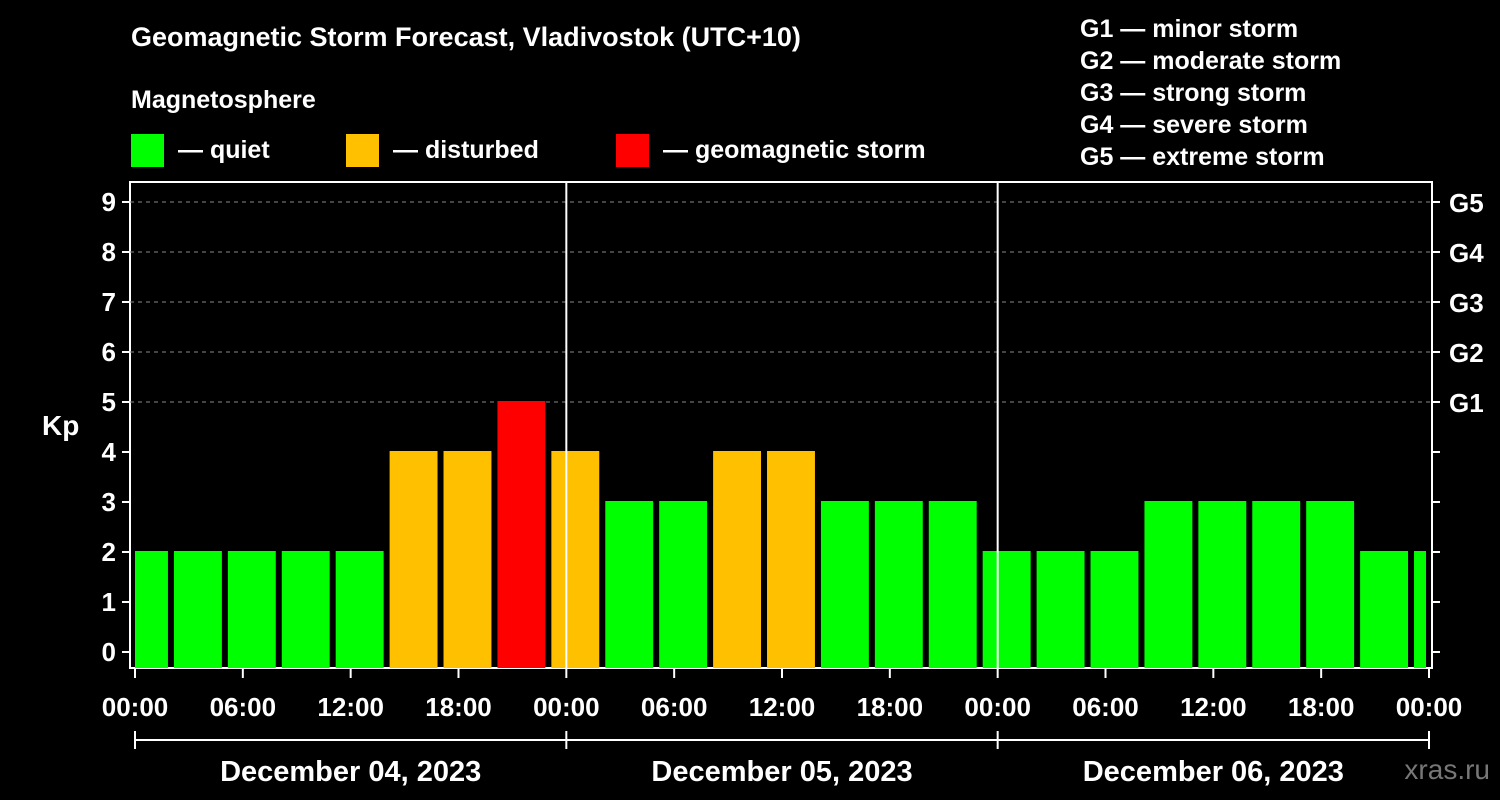 Image resolution: width=1500 pixels, height=800 pixels. I want to click on legend-storm: — geomagnetic storm, so click(771, 150).